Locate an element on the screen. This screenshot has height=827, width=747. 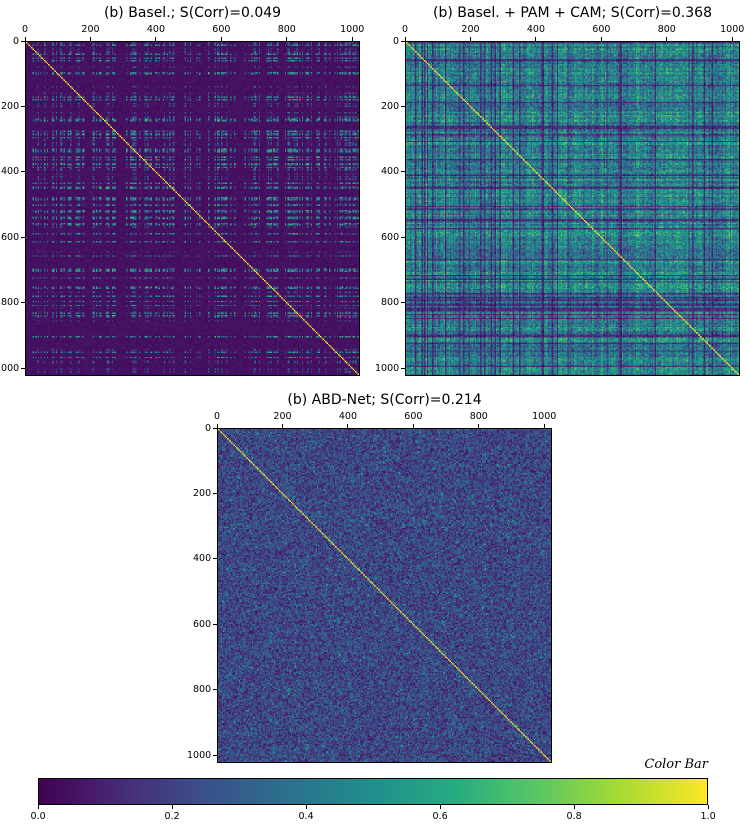
colorbar-tick-label: 0.4 is located at coordinates (306, 816).